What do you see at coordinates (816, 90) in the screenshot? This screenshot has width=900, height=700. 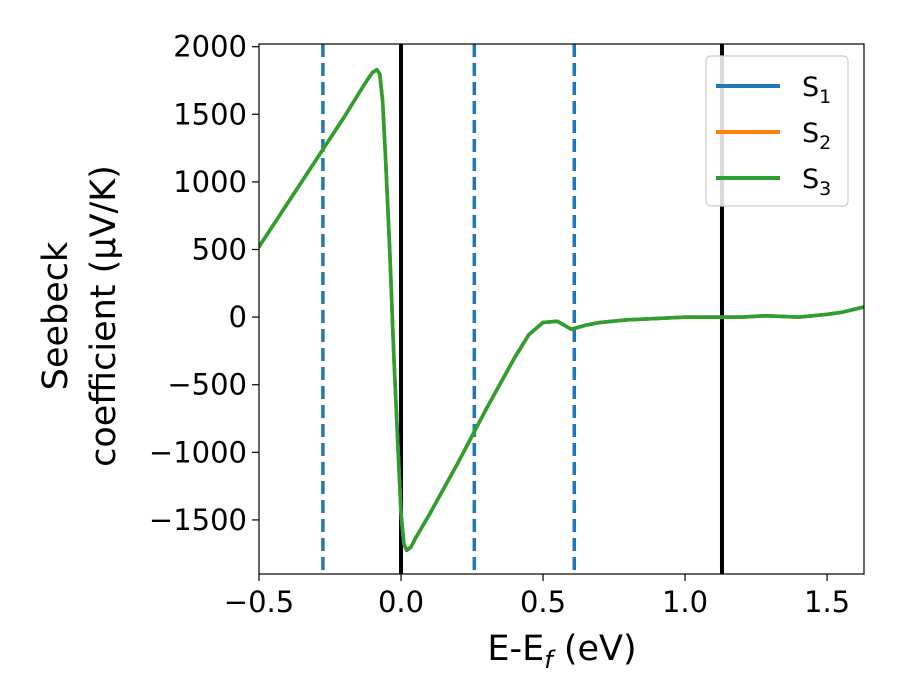 I see `legend-label-s1: S1` at bounding box center [816, 90].